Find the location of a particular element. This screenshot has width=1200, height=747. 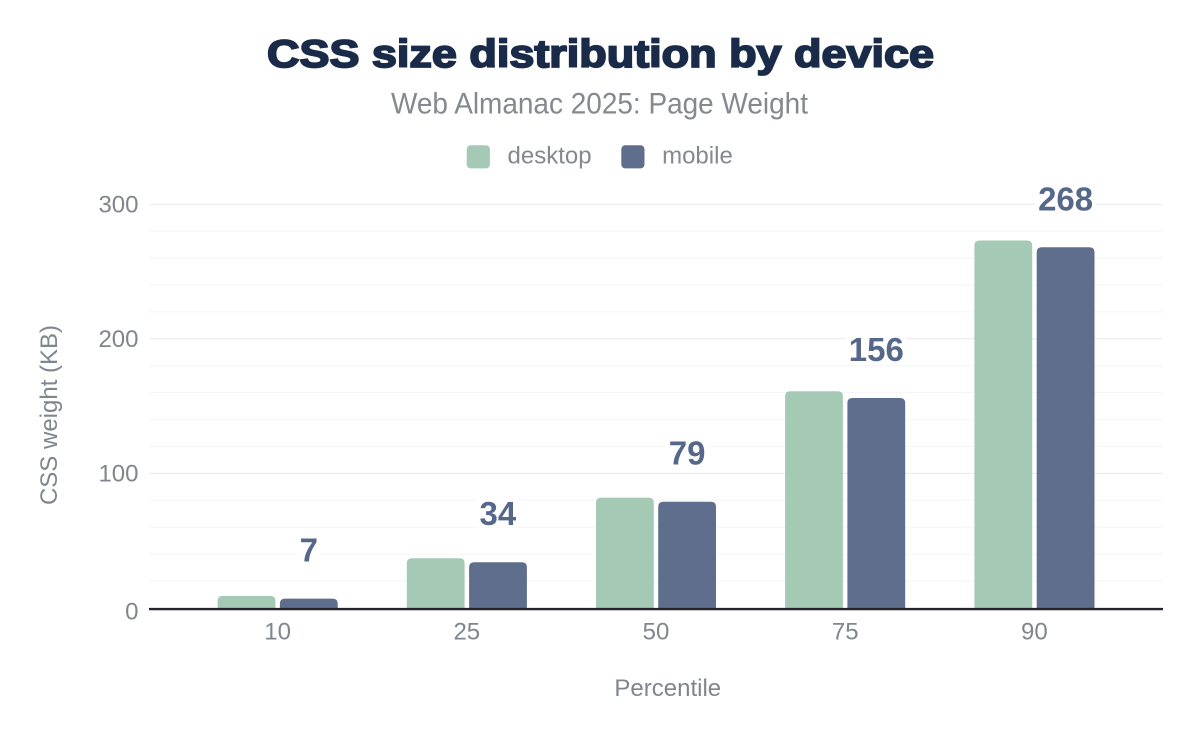

svg-text: 25 is located at coordinates (466, 632).